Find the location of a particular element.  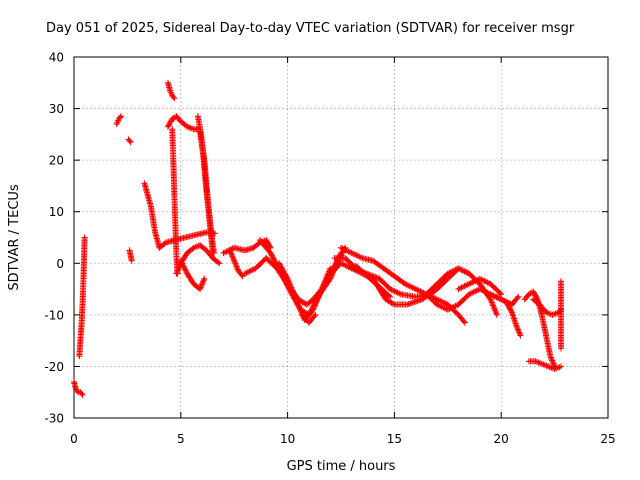

series-arc-ad is located at coordinates (545, 365).